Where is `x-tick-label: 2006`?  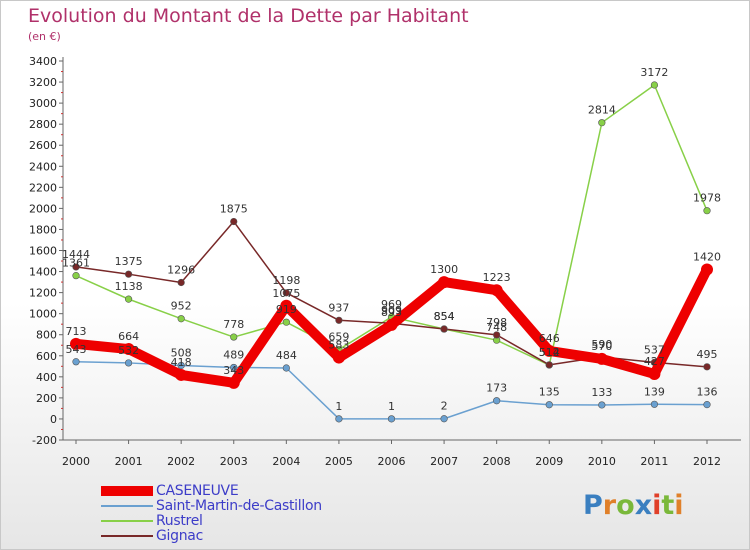 x-tick-label: 2006 is located at coordinates (392, 461).